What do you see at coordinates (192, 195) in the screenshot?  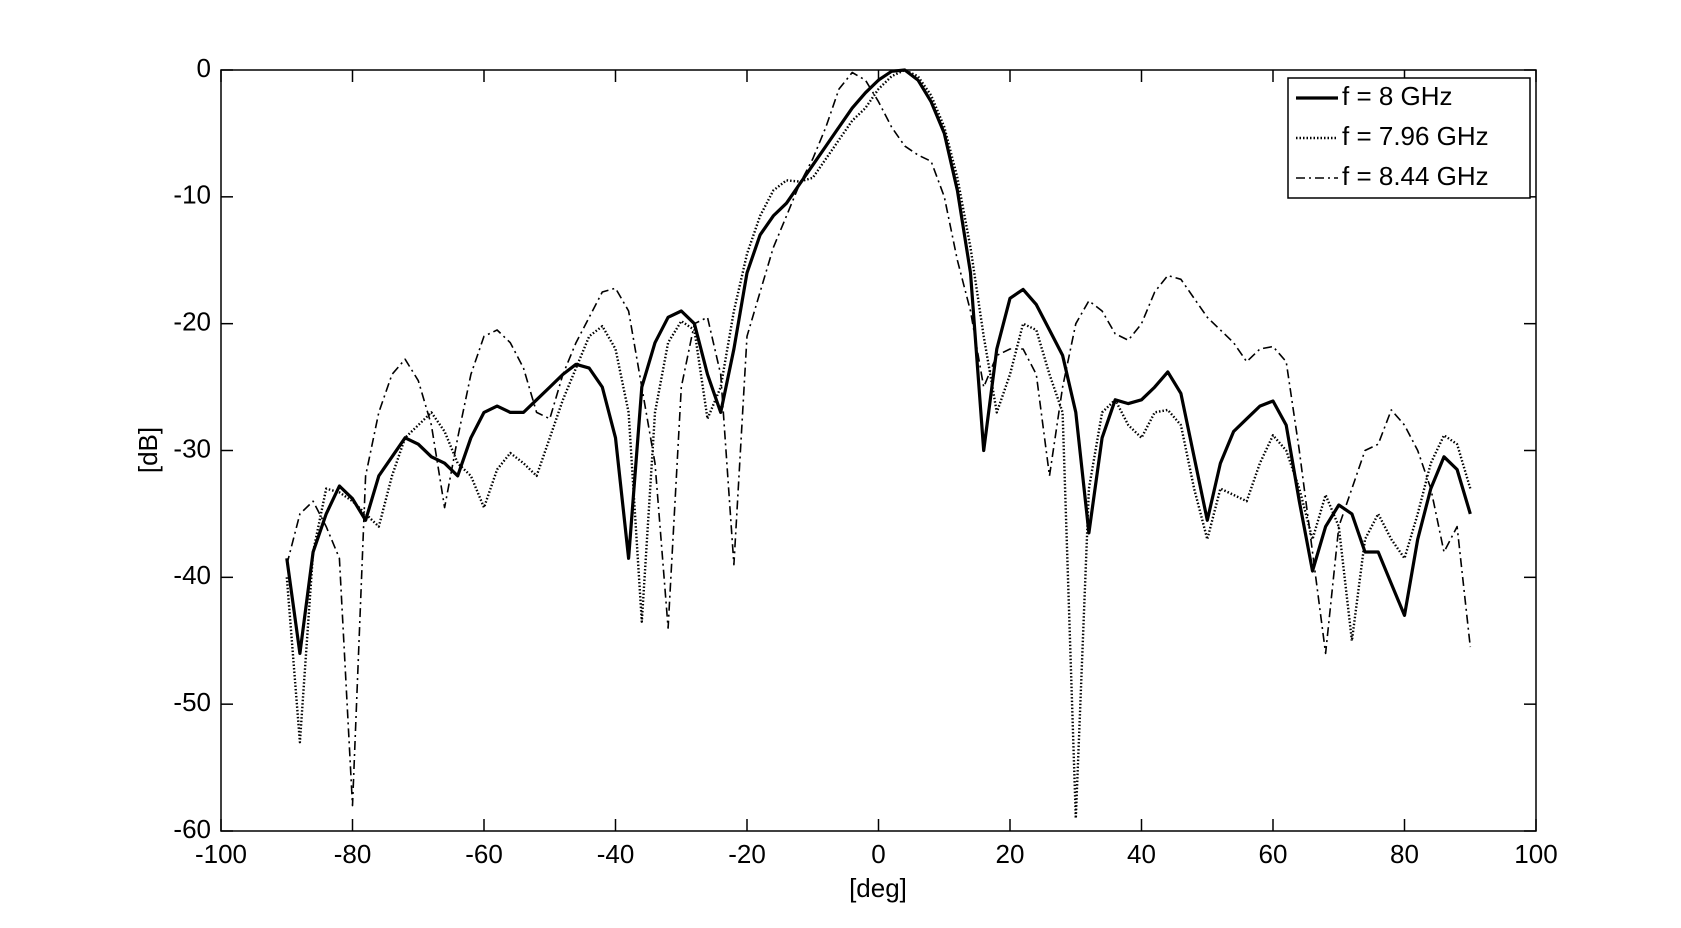 I see `y-tick-label: -10` at bounding box center [192, 195].